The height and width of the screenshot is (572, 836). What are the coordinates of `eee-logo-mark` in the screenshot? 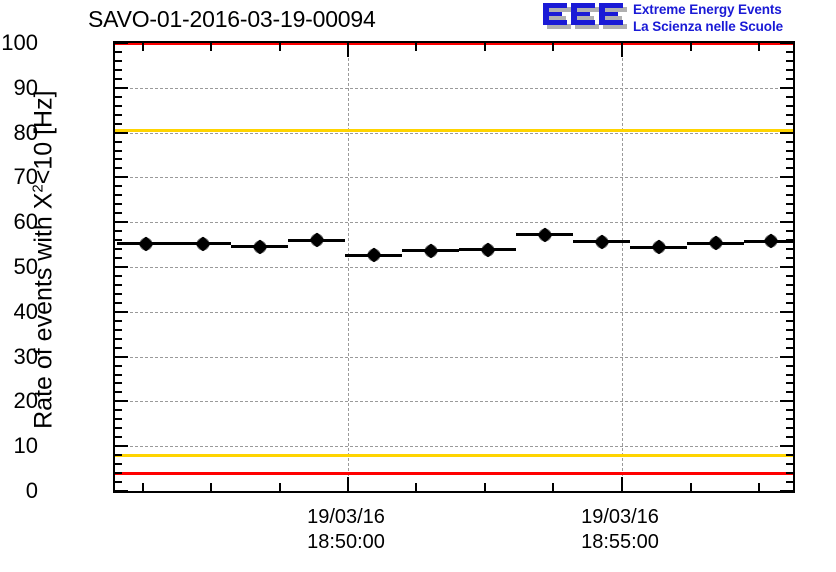 It's located at (585, 16).